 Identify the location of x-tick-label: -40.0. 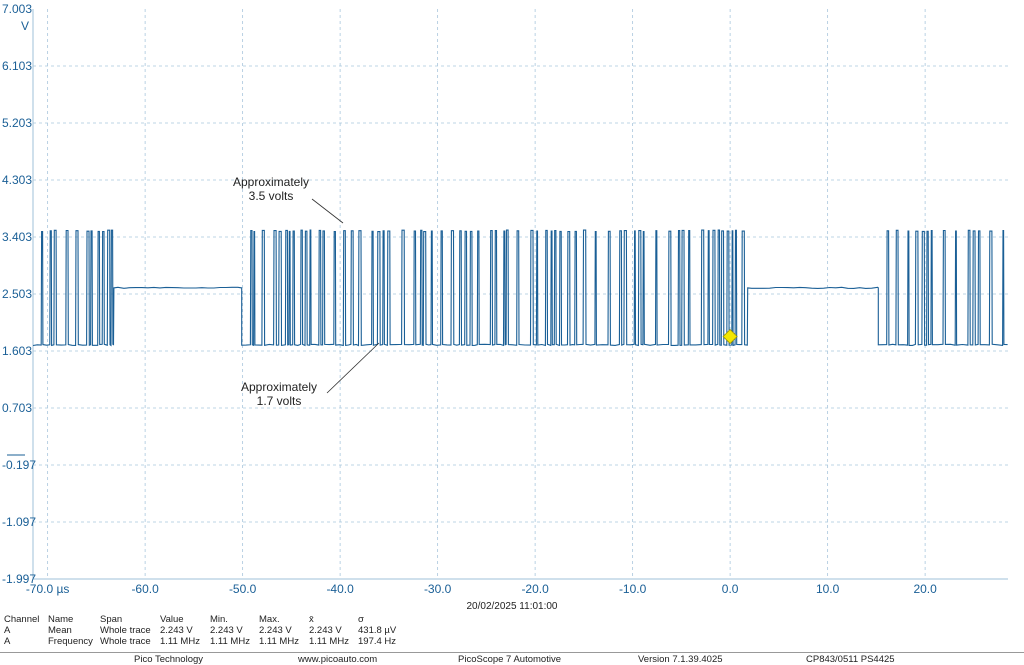
(340, 589).